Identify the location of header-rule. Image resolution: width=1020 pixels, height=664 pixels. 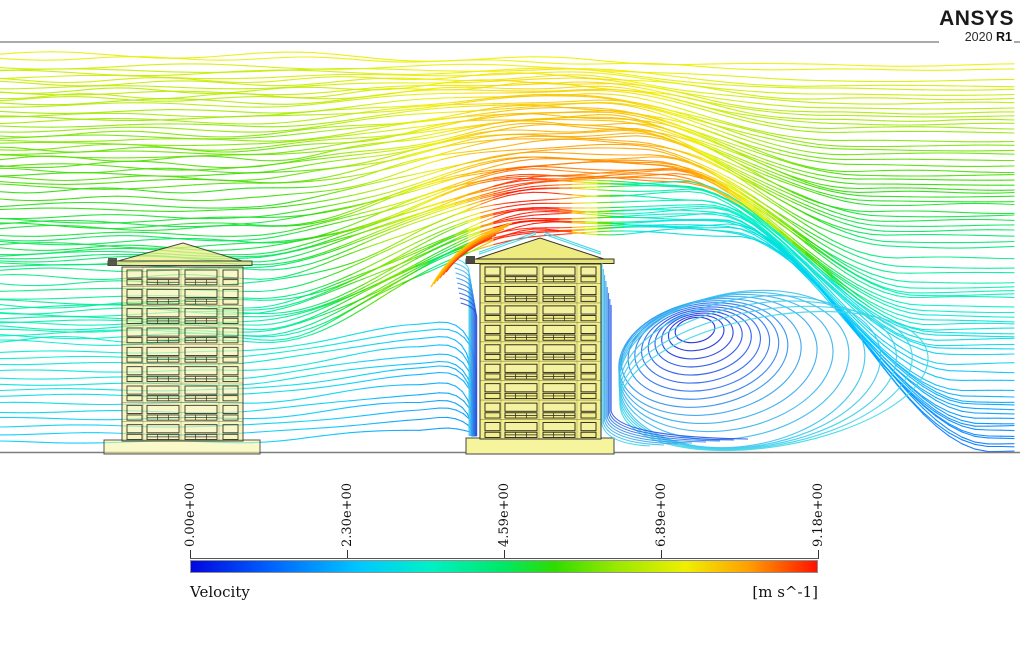
(510, 42).